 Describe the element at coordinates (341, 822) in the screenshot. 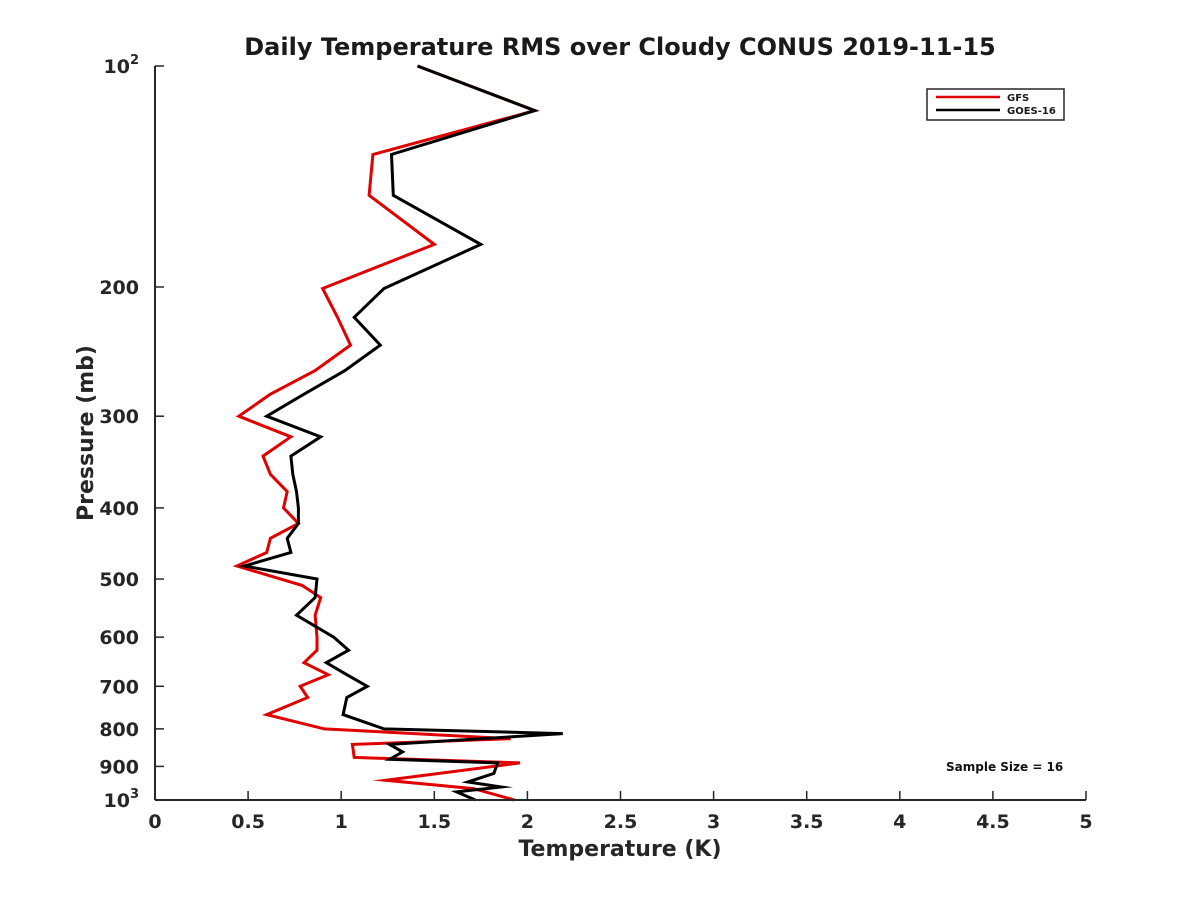

I see `x-tick-label: 1` at that location.